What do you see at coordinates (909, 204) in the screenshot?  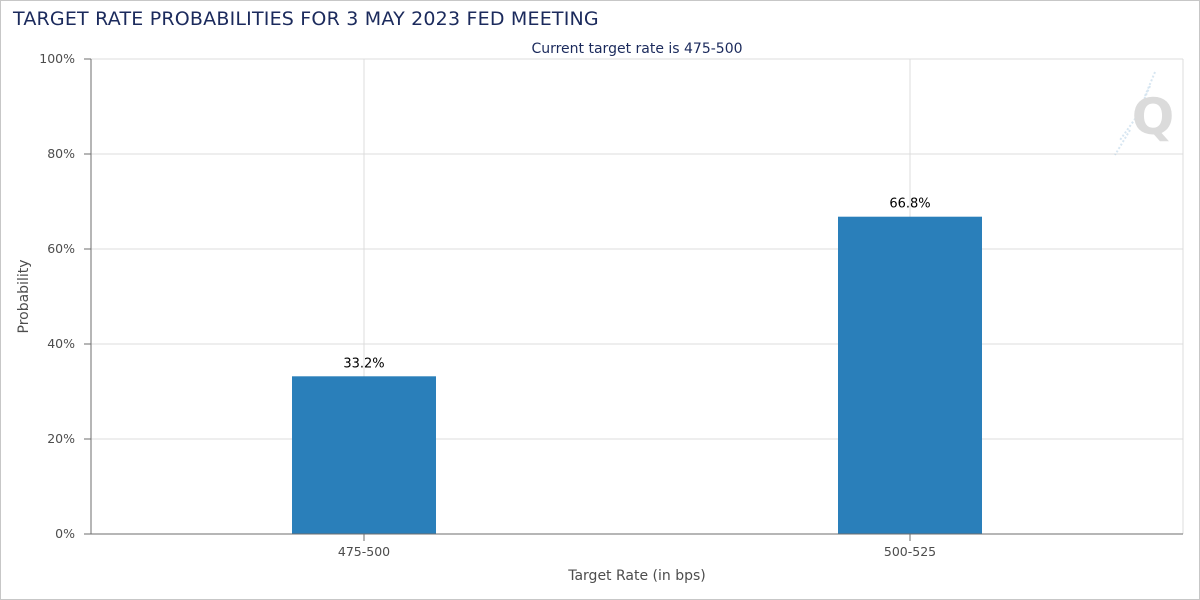 I see `data-label: 66.8%` at bounding box center [909, 204].